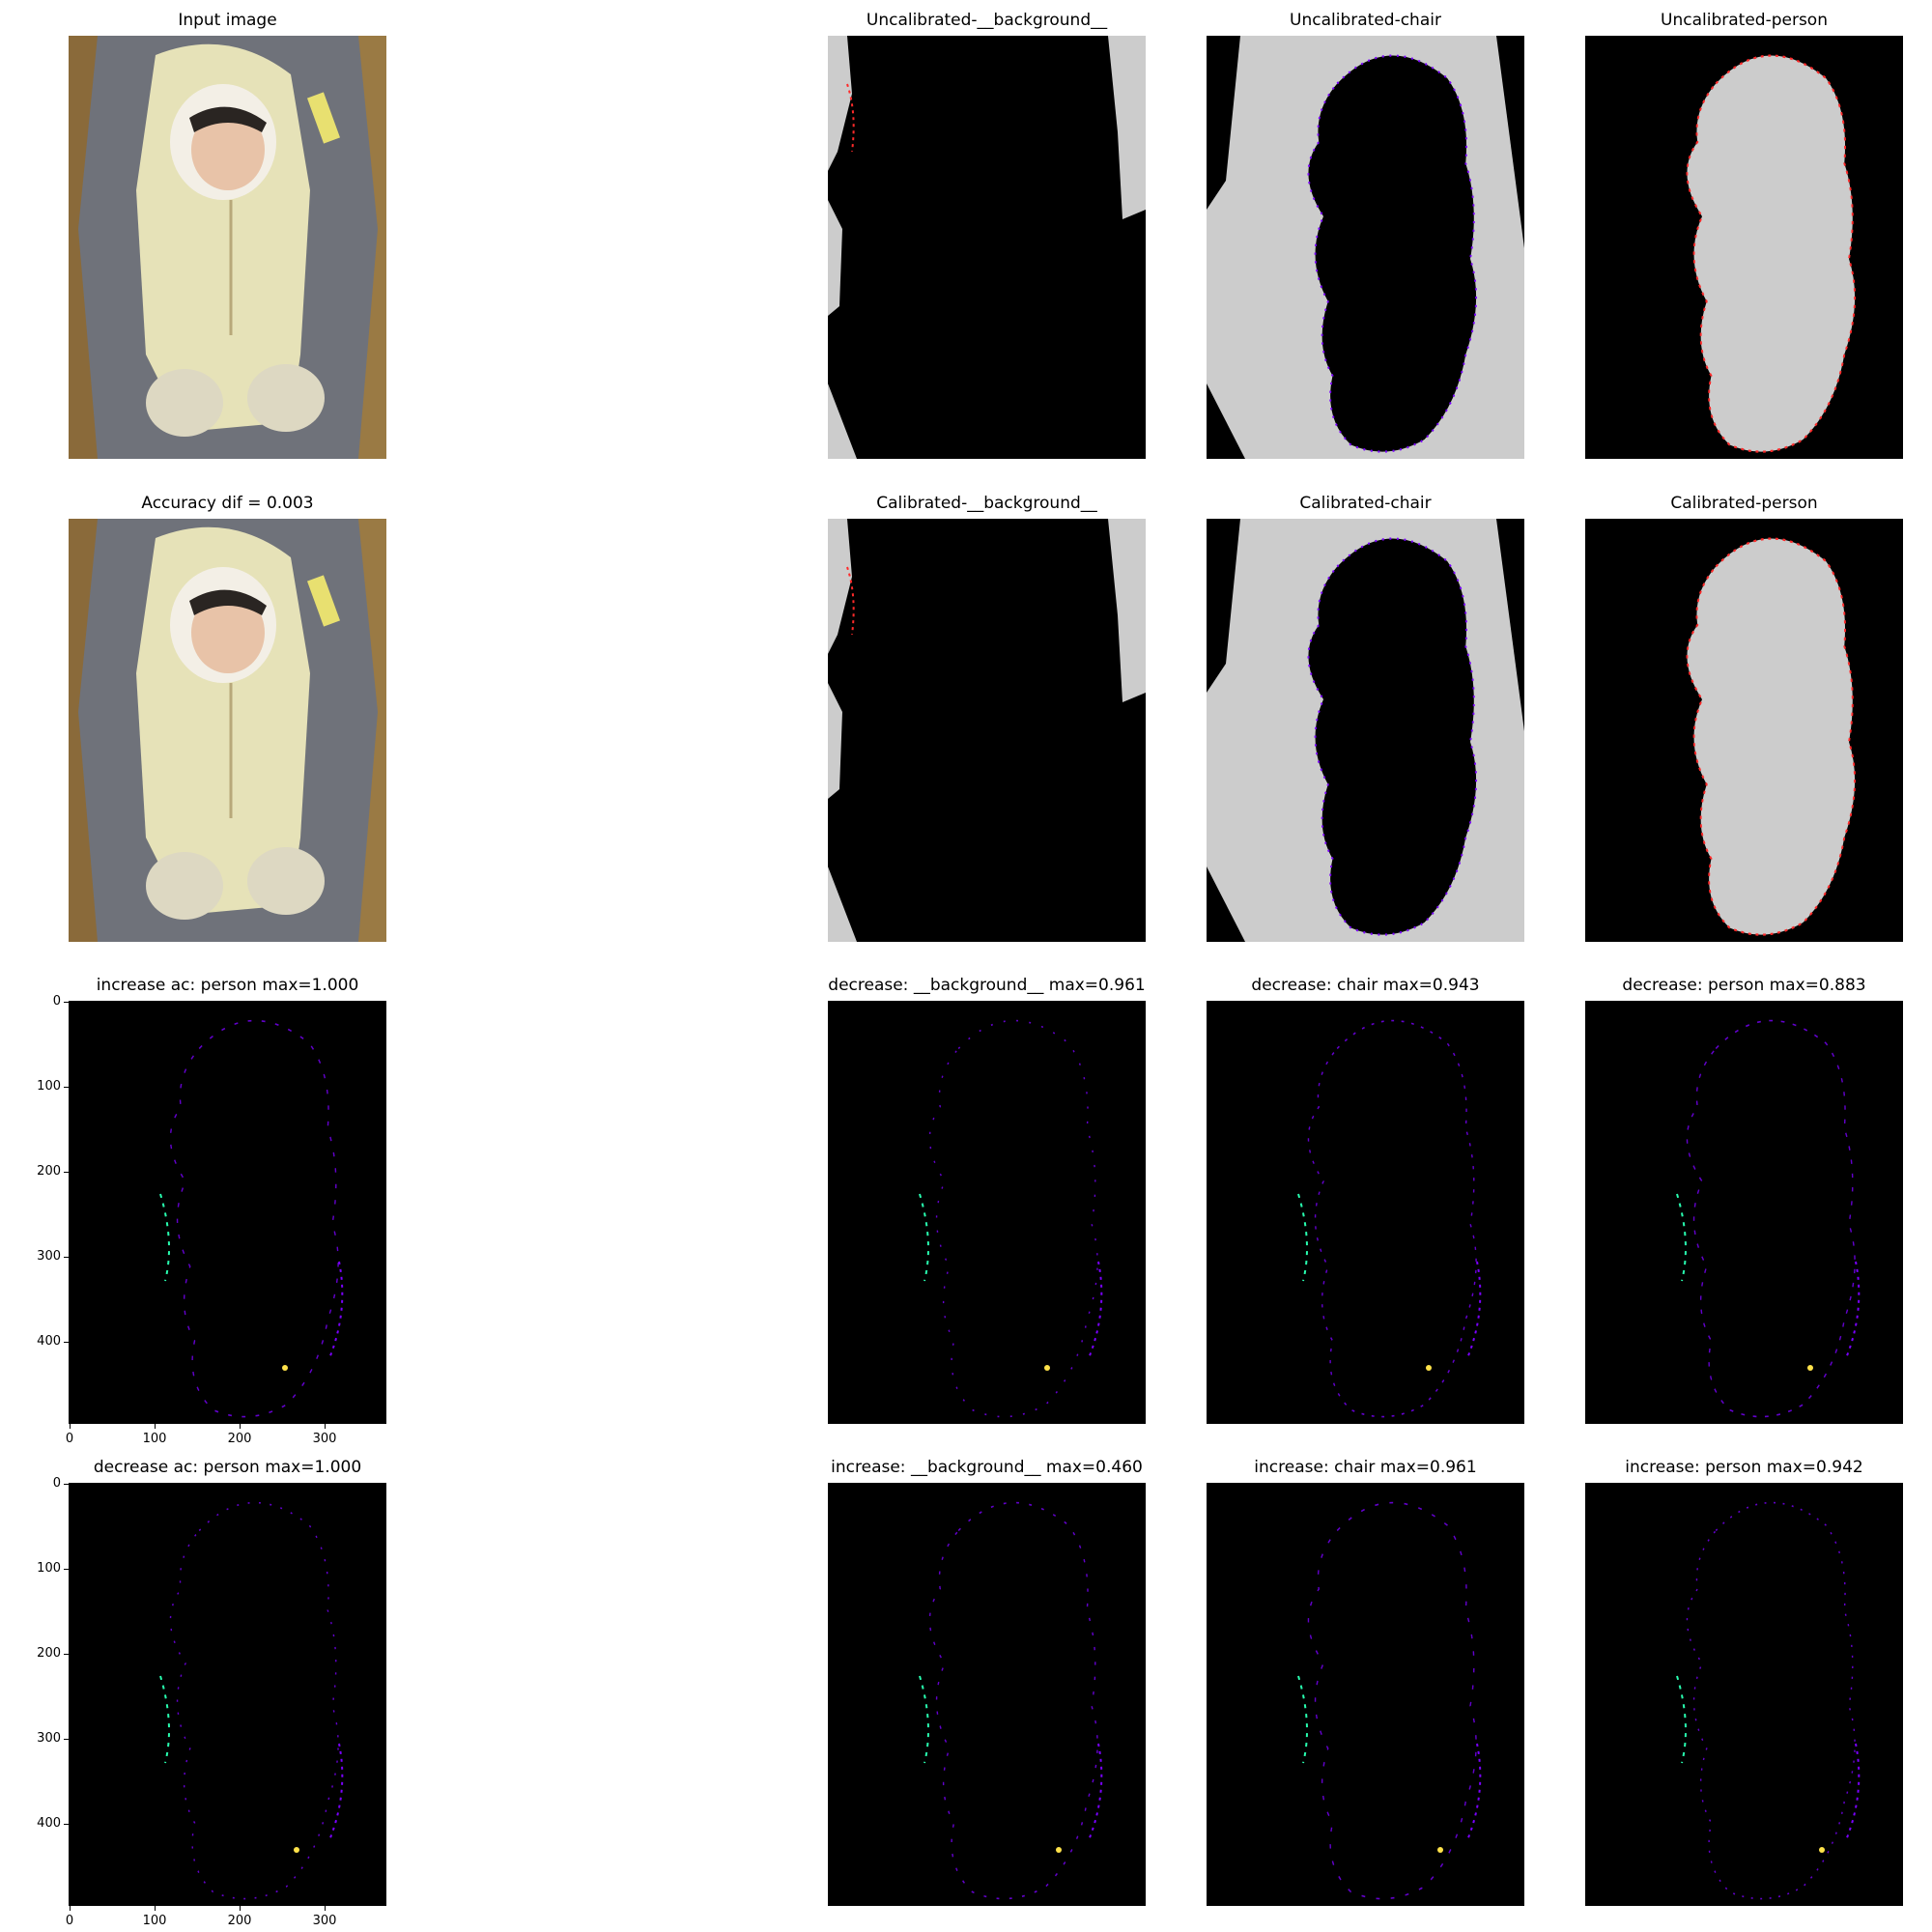 The width and height of the screenshot is (1932, 1932). Describe the element at coordinates (1744, 1467) in the screenshot. I see `panel-title: increase: person max=0.942` at that location.